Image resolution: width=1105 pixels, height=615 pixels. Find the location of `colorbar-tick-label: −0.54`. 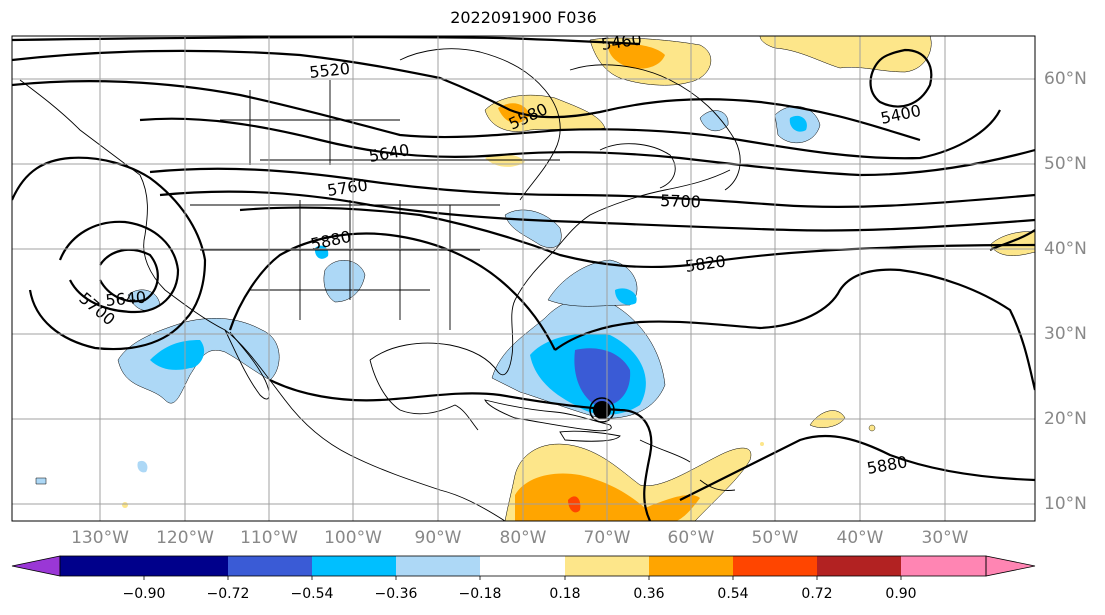

colorbar-tick-label: −0.54 is located at coordinates (312, 594).